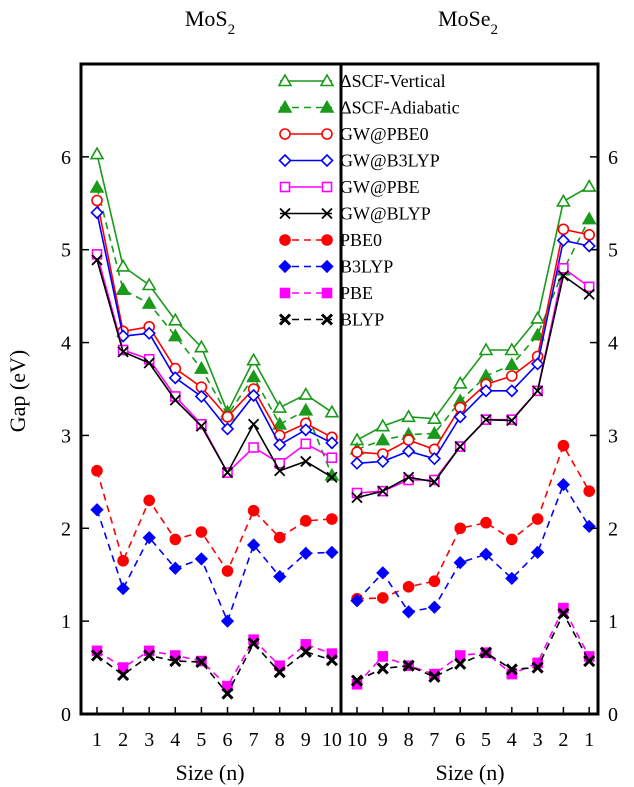  I want to click on legend-label: BLYP, so click(362, 320).